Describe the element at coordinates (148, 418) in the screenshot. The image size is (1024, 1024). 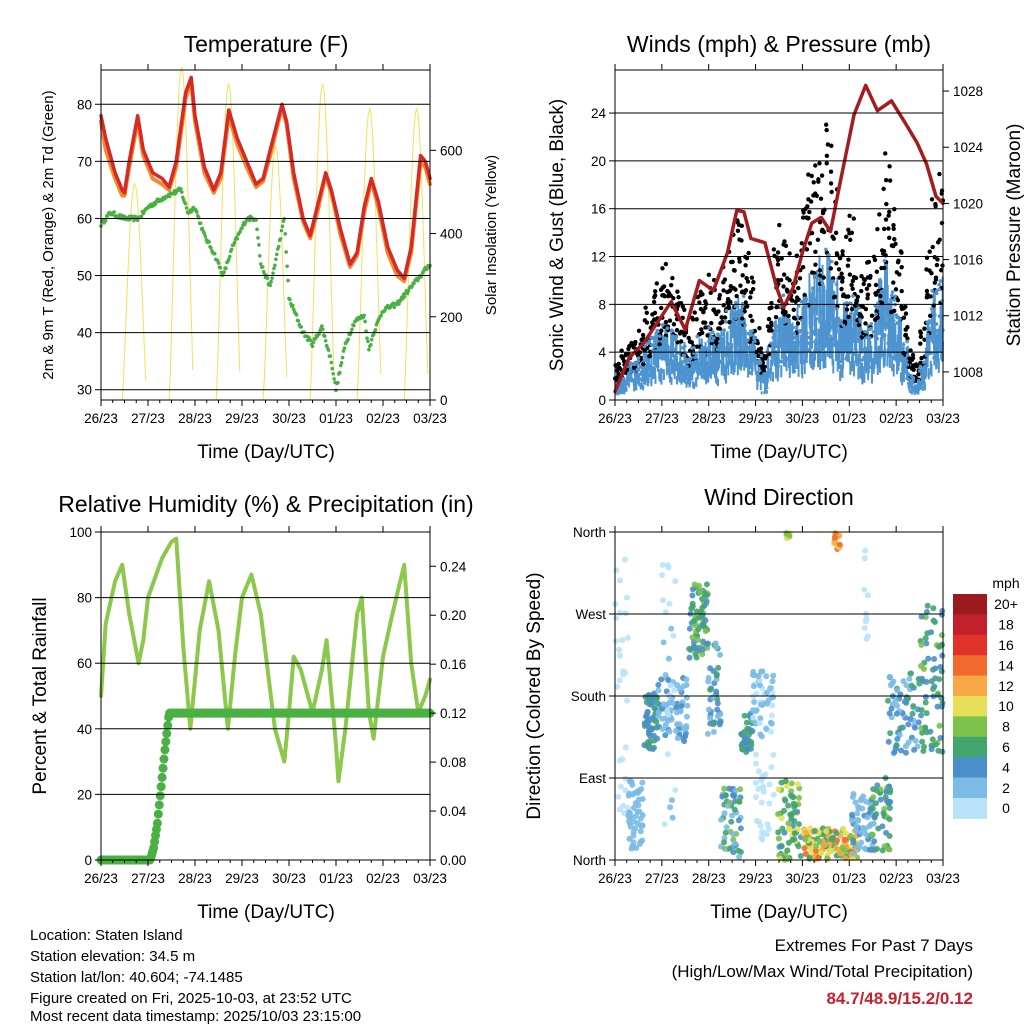
I see `temperature-x-tick-label: 27/23` at that location.